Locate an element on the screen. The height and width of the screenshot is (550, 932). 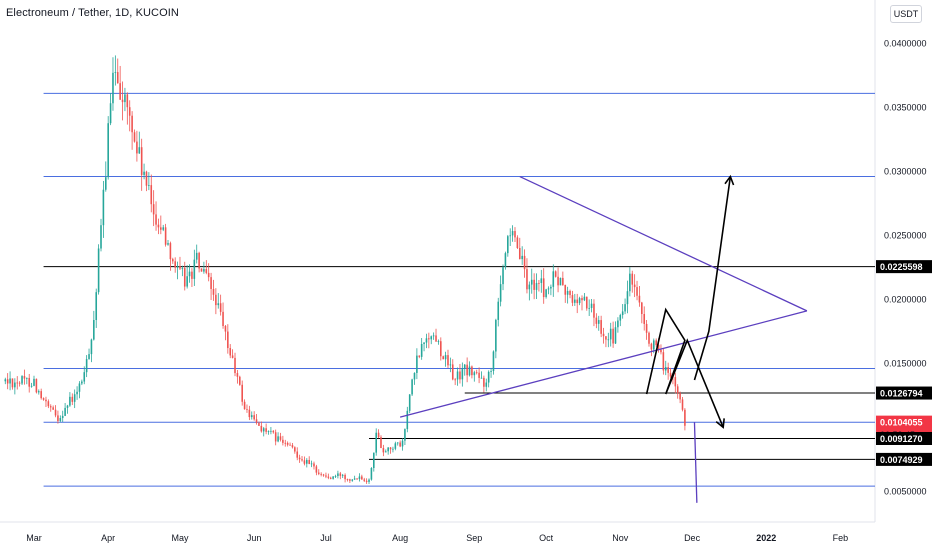
currency-button: USDT is located at coordinates (906, 14).